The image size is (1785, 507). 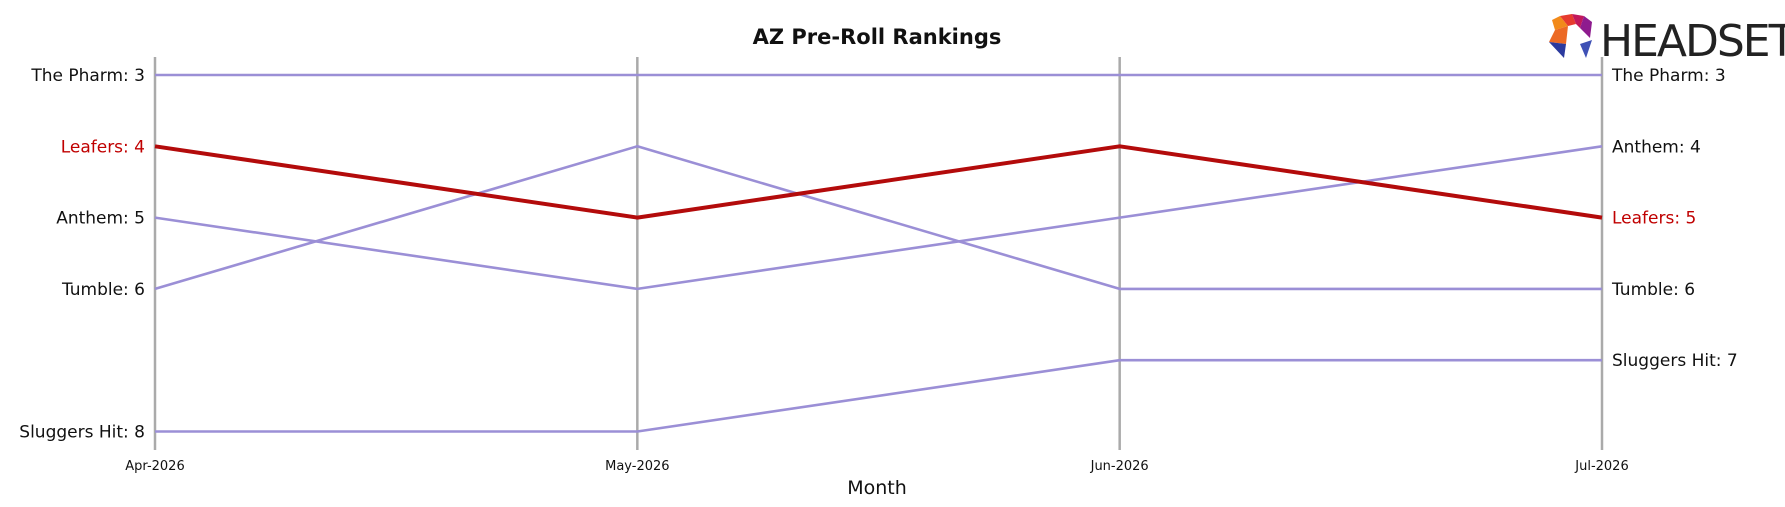 What do you see at coordinates (103, 147) in the screenshot?
I see `start-label: Leafers: 4` at bounding box center [103, 147].